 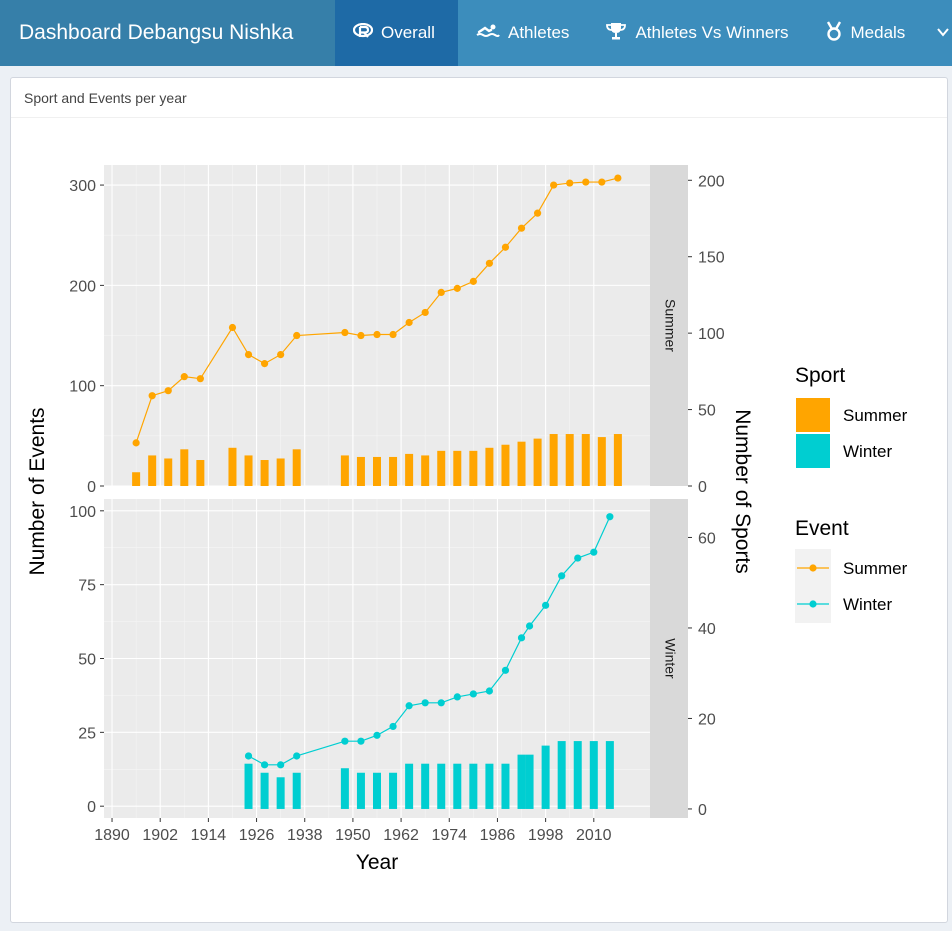 I want to click on dashboard-title: Dashboard Debangsu Nishka, so click(x=167, y=33).